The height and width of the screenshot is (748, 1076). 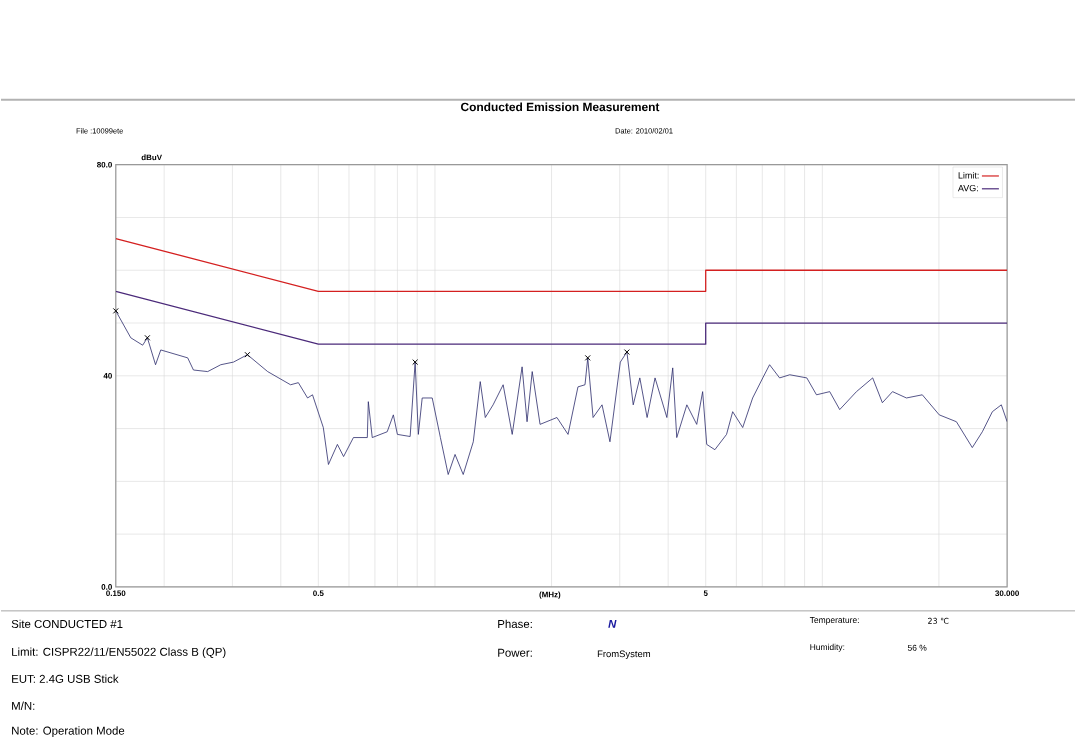 I want to click on text: FromSystem, so click(x=624, y=655).